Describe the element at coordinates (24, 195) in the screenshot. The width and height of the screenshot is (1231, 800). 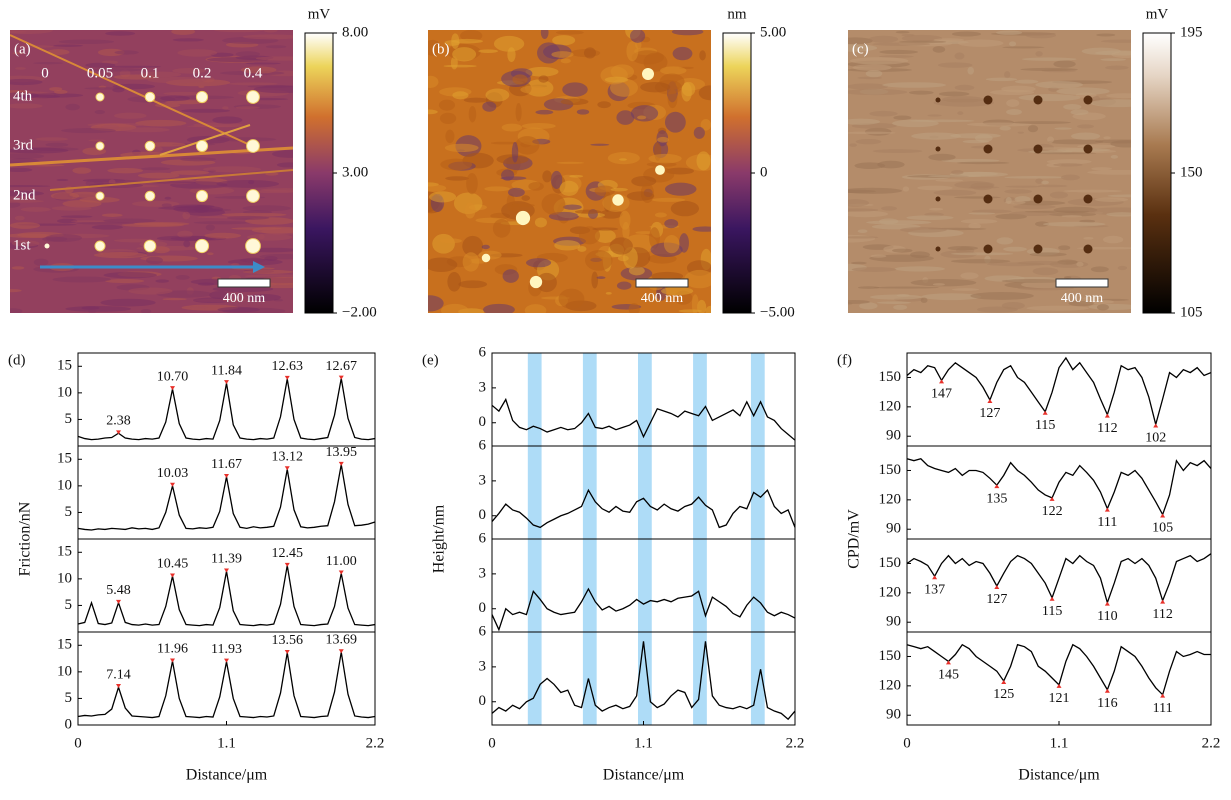
I see `row-label: 2nd` at that location.